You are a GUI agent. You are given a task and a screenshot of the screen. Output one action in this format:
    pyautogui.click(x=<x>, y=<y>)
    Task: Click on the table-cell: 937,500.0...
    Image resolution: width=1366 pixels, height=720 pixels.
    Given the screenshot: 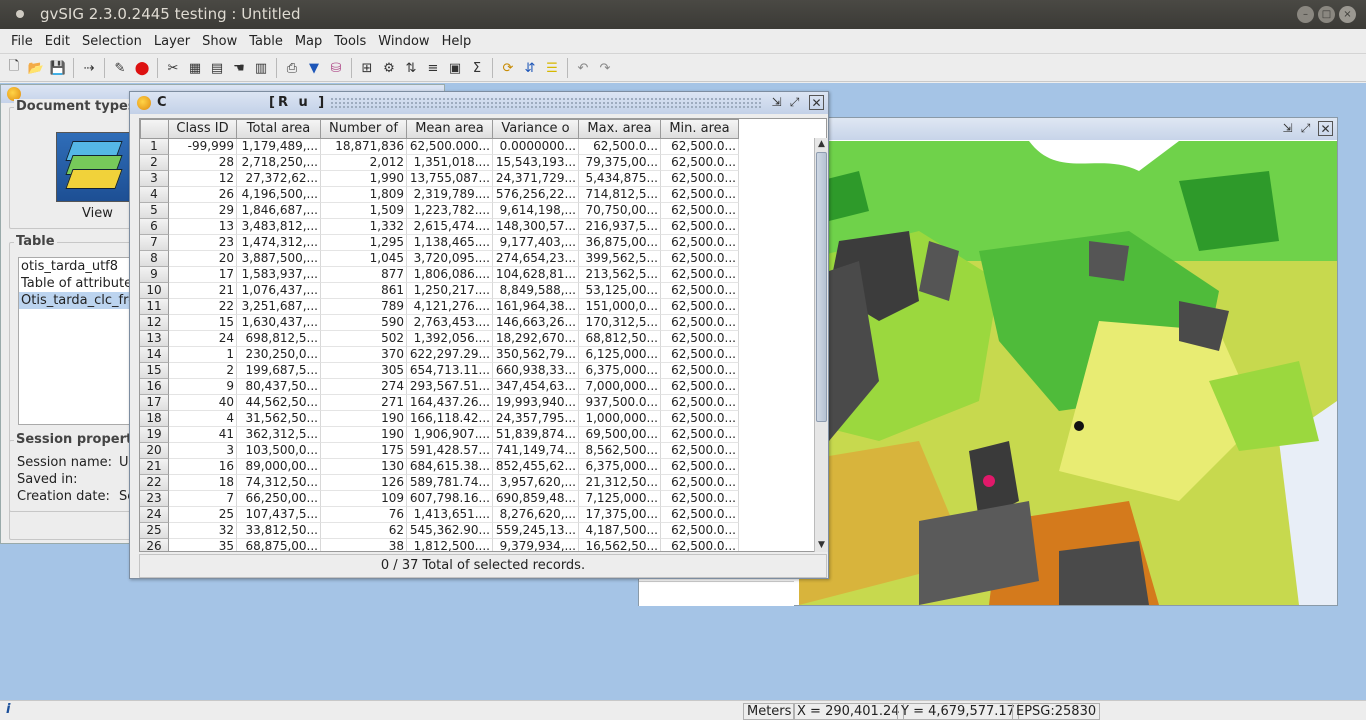 What is the action you would take?
    pyautogui.click(x=620, y=403)
    